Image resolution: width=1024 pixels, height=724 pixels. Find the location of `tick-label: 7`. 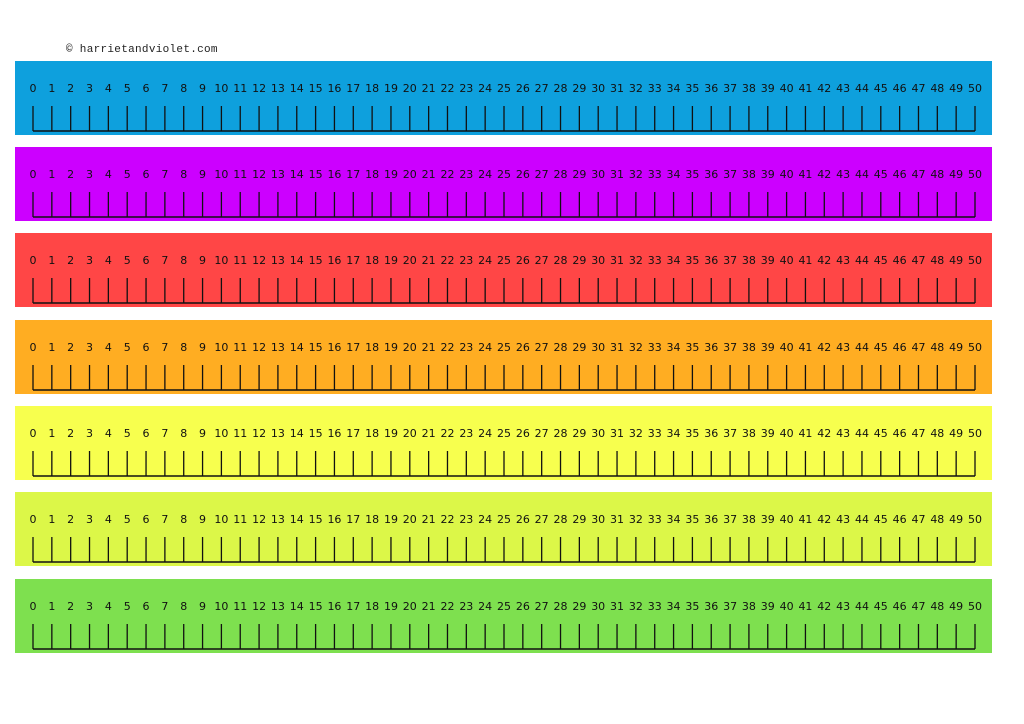

tick-label: 7 is located at coordinates (164, 88).